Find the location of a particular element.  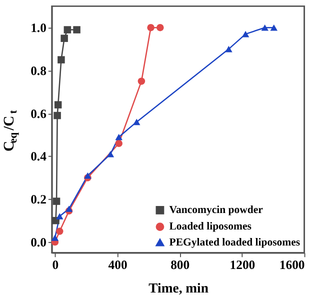

legend-label: Loaded liposomes is located at coordinates (210, 226).